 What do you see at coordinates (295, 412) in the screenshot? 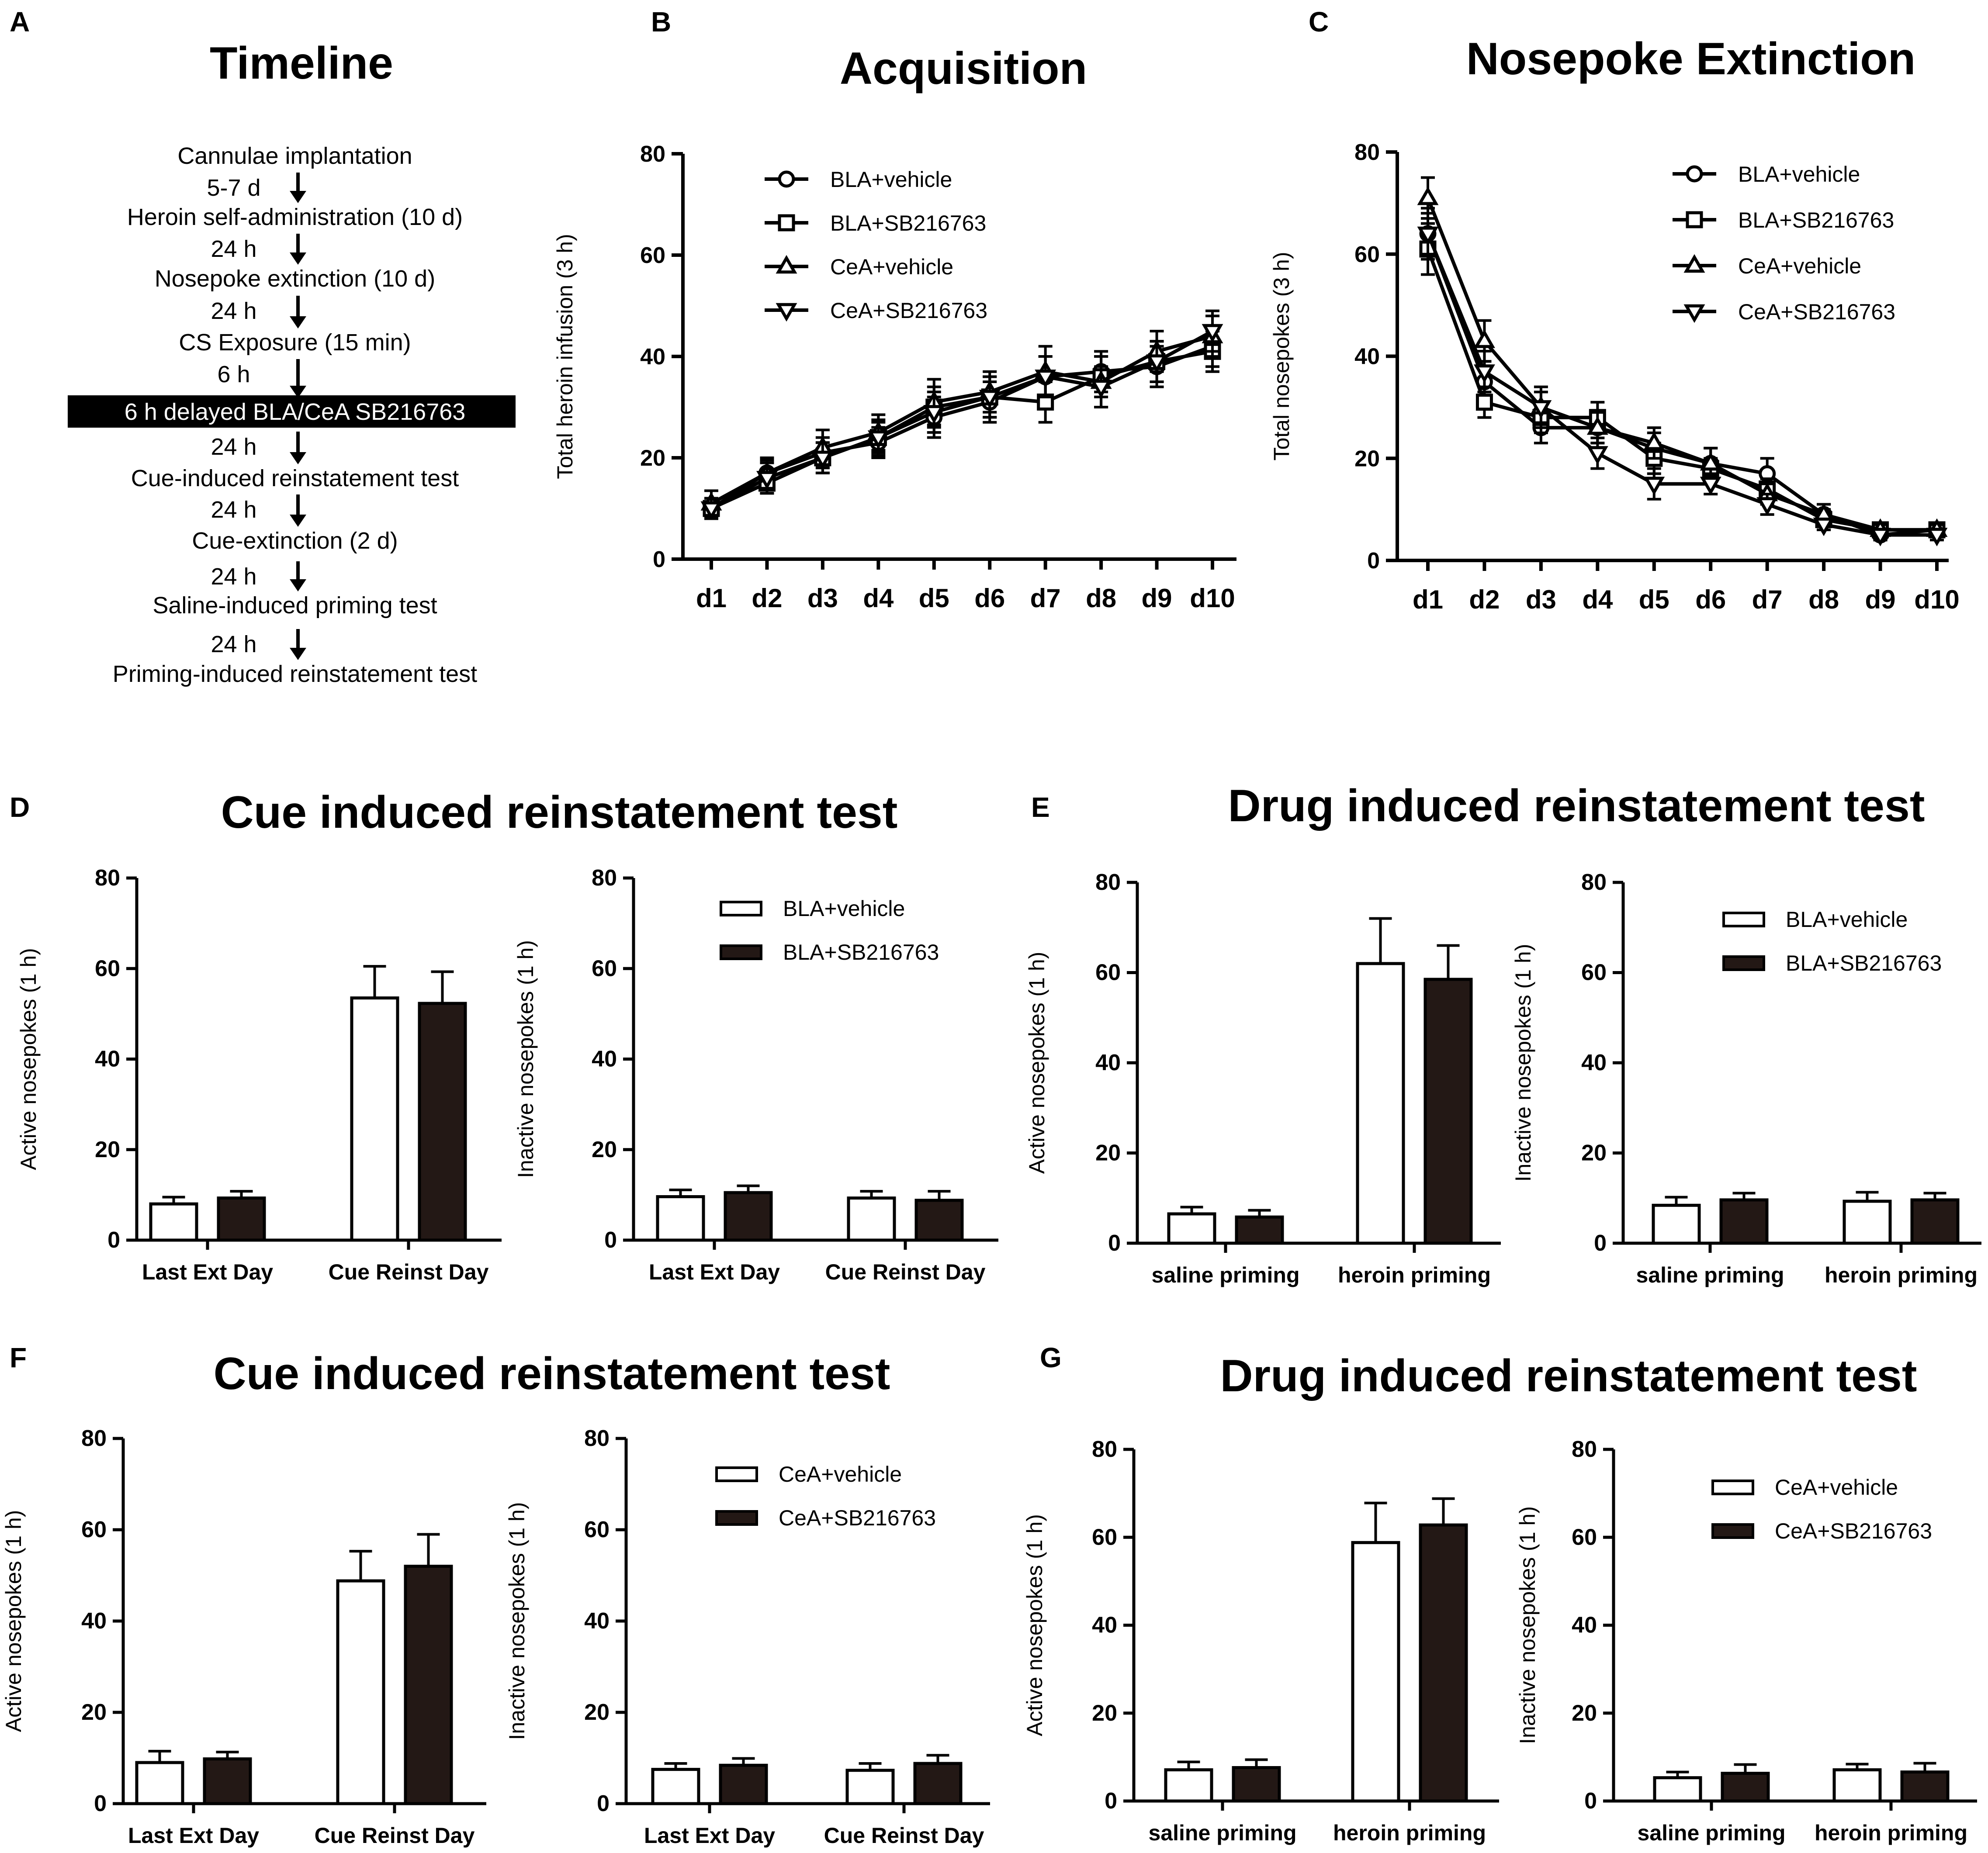
I see `timeline-highlight-label: 6 h delayed BLA/CeA SB216763` at bounding box center [295, 412].